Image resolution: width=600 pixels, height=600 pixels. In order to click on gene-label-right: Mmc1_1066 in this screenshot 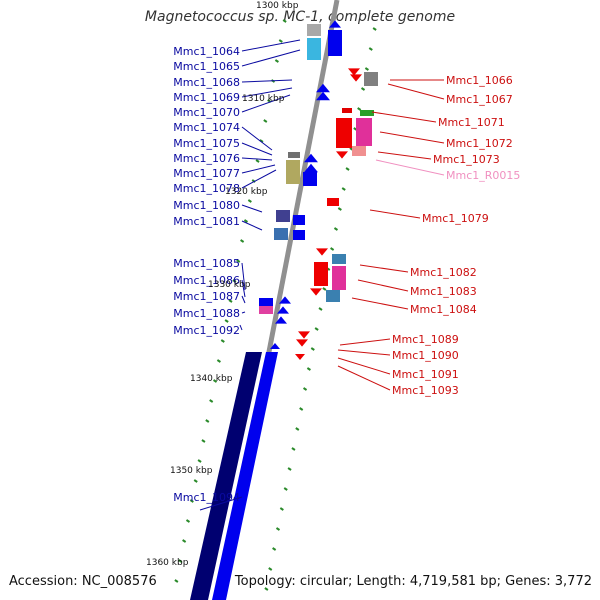, I will do `click(479, 80)`.